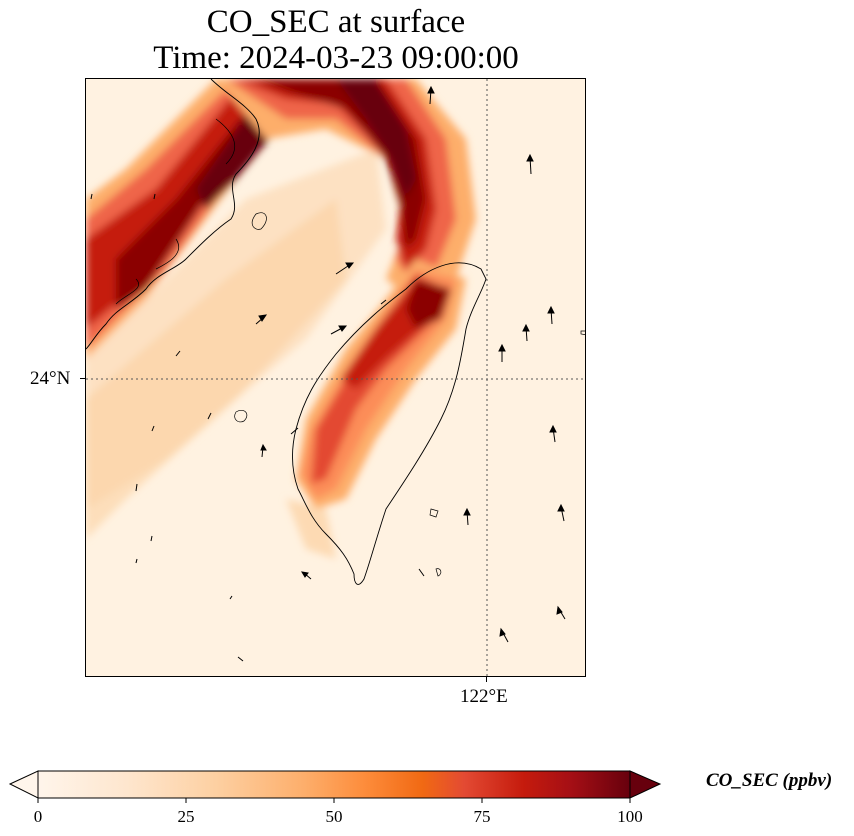 The image size is (854, 836). I want to click on china-coastline, so click(173, 214).